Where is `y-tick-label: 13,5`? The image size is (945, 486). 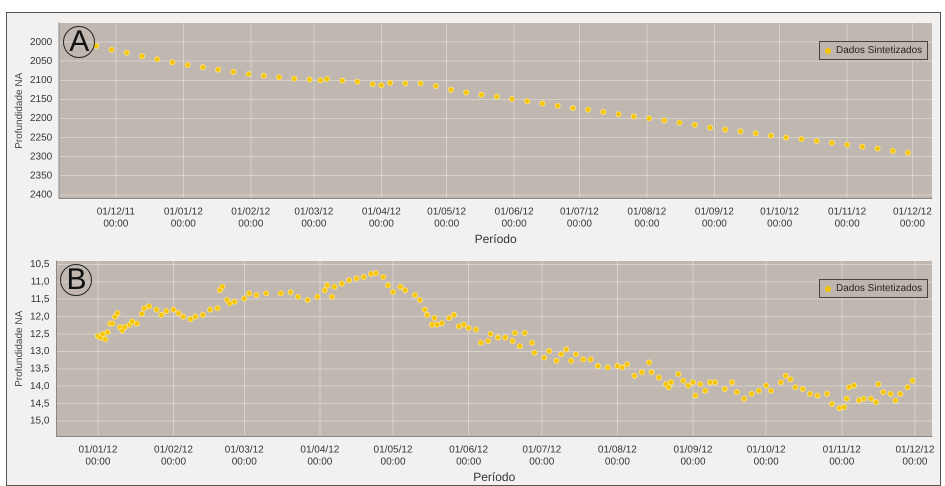
y-tick-label: 13,5 is located at coordinates (40, 369).